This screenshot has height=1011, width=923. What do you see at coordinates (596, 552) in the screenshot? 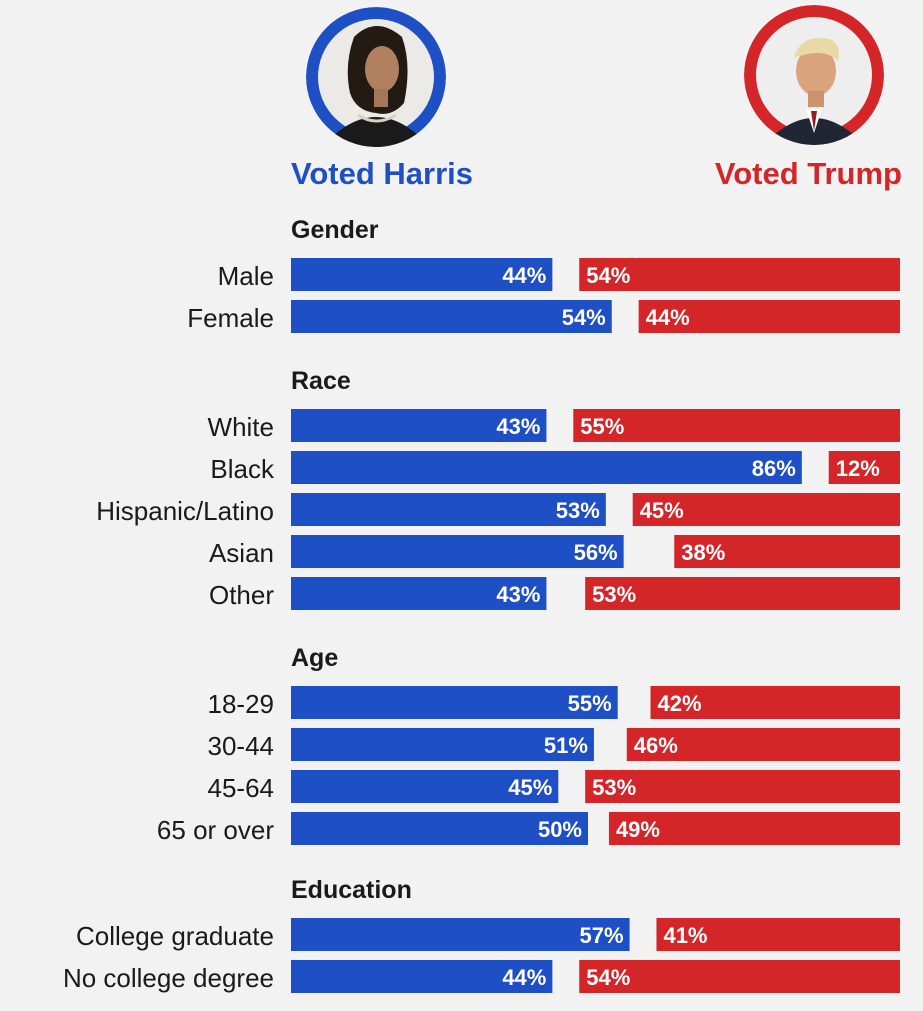
I see `harris-value-asian: 56%` at bounding box center [596, 552].